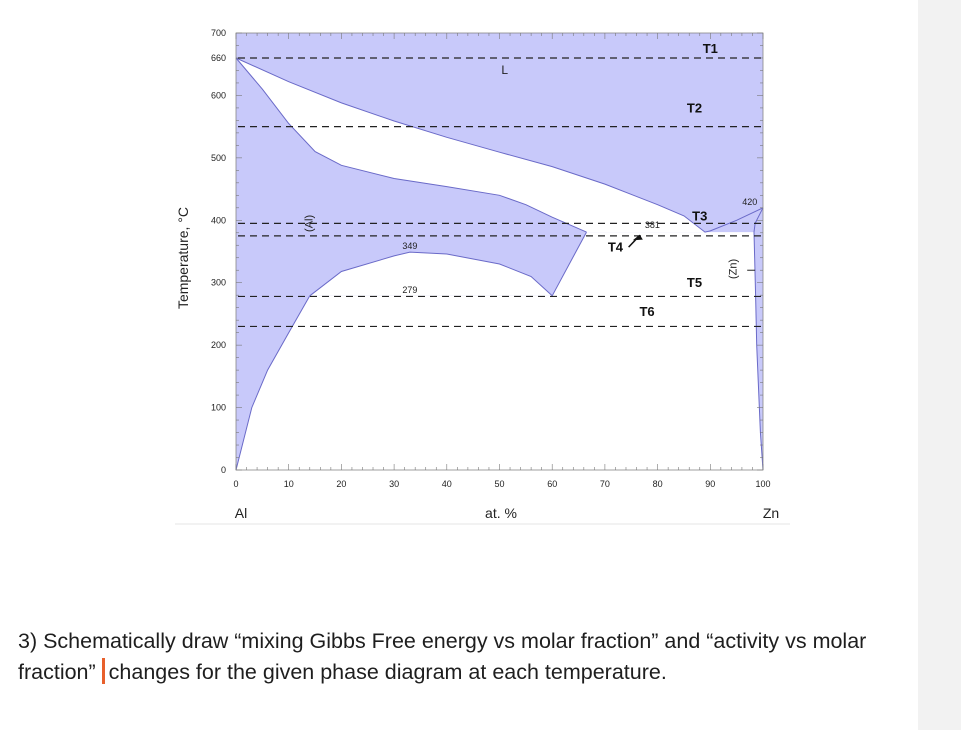 The height and width of the screenshot is (730, 961). Describe the element at coordinates (394, 484) in the screenshot. I see `x-tick-label: 30` at that location.